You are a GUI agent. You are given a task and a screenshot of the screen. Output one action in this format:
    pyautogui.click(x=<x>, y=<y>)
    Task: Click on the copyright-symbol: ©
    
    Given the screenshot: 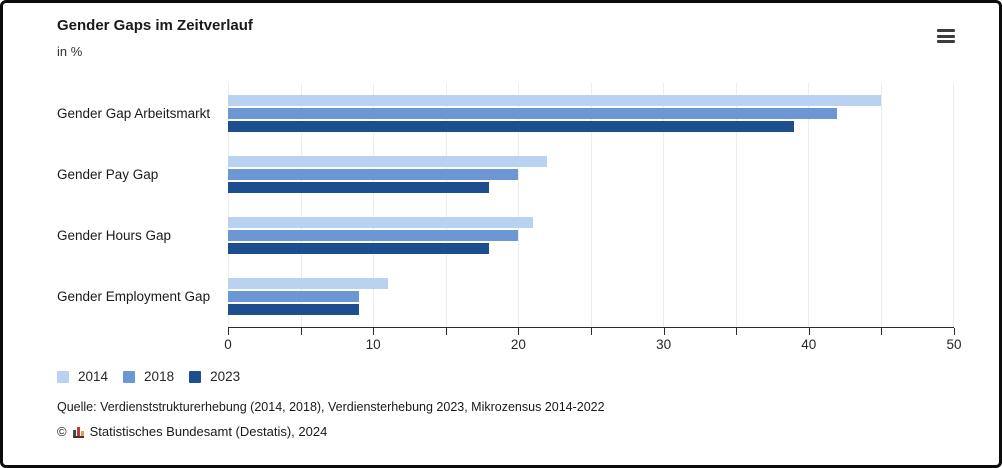 What is the action you would take?
    pyautogui.click(x=62, y=431)
    